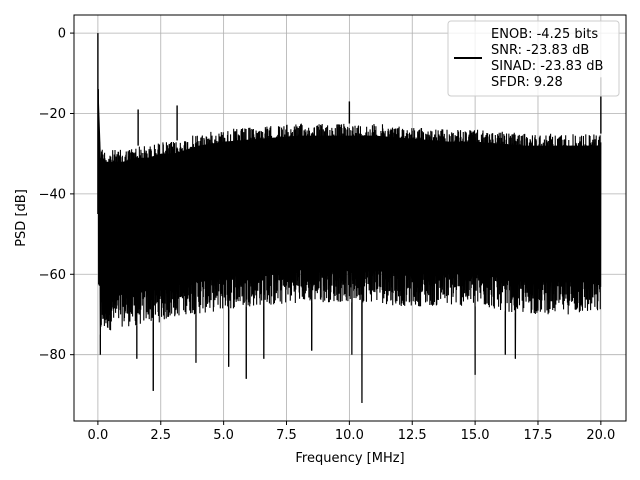 Image resolution: width=640 pixels, height=480 pixels. Describe the element at coordinates (52, 194) in the screenshot. I see `y-tick-label: −40` at that location.